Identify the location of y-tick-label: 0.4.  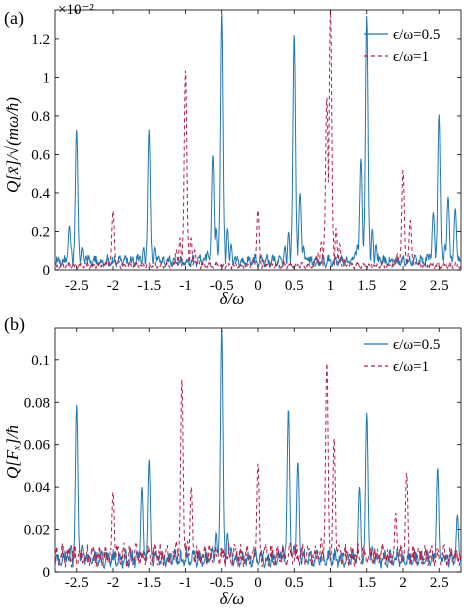
(40, 194).